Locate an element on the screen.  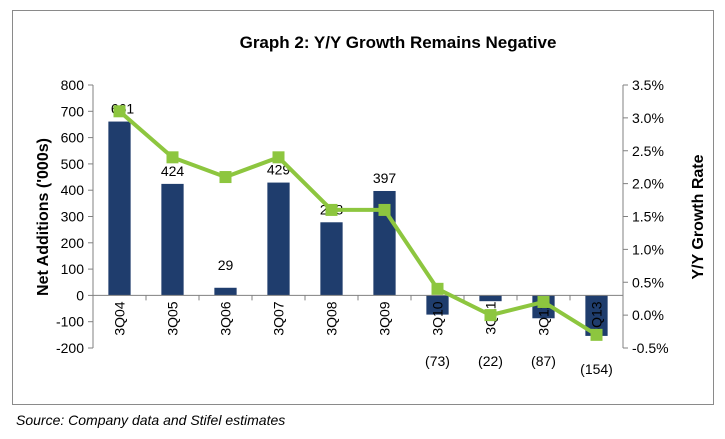
chart-title: Graph 2: Y/Y Growth Remains Negative is located at coordinates (398, 42).